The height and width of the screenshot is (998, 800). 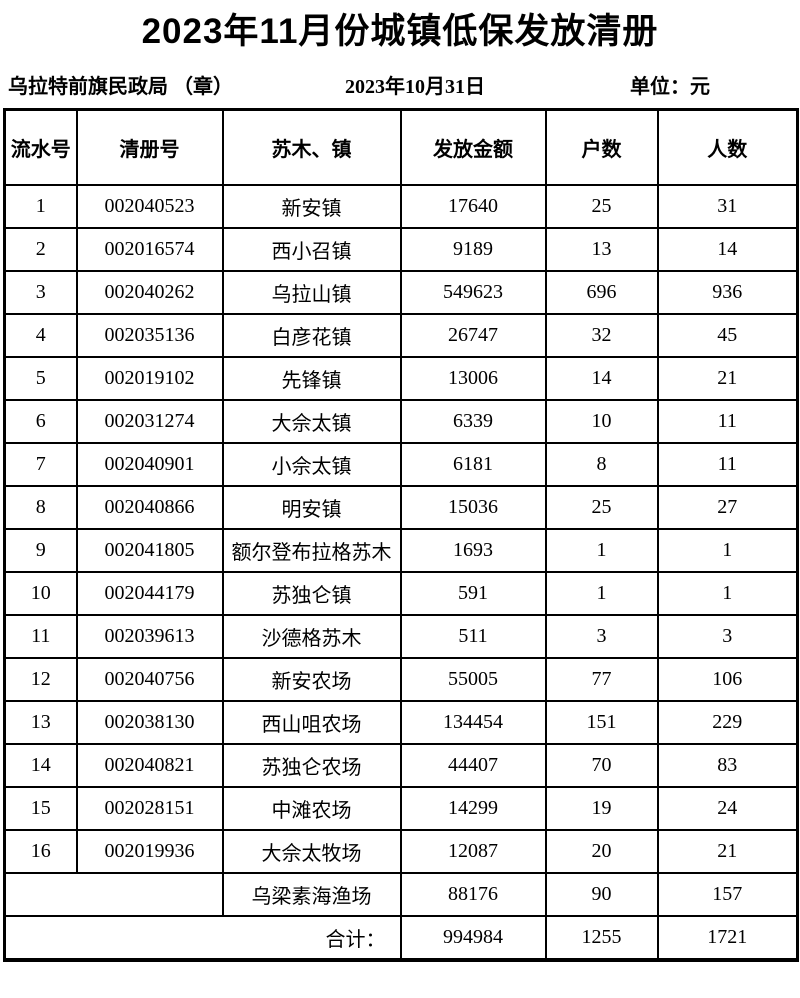 What do you see at coordinates (311, 335) in the screenshot?
I see `cell-town: 白彦花镇` at bounding box center [311, 335].